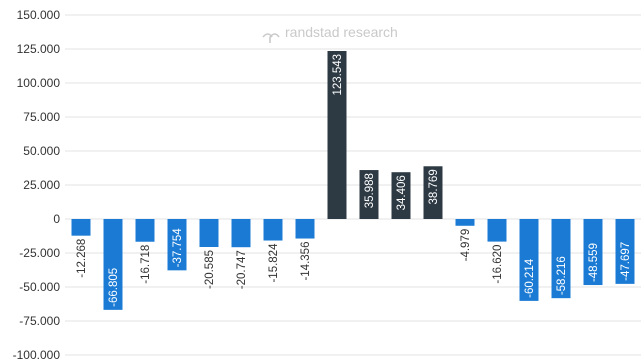 This screenshot has height=362, width=641. Describe the element at coordinates (306, 261) in the screenshot. I see `bar-value-label: -14.356` at that location.